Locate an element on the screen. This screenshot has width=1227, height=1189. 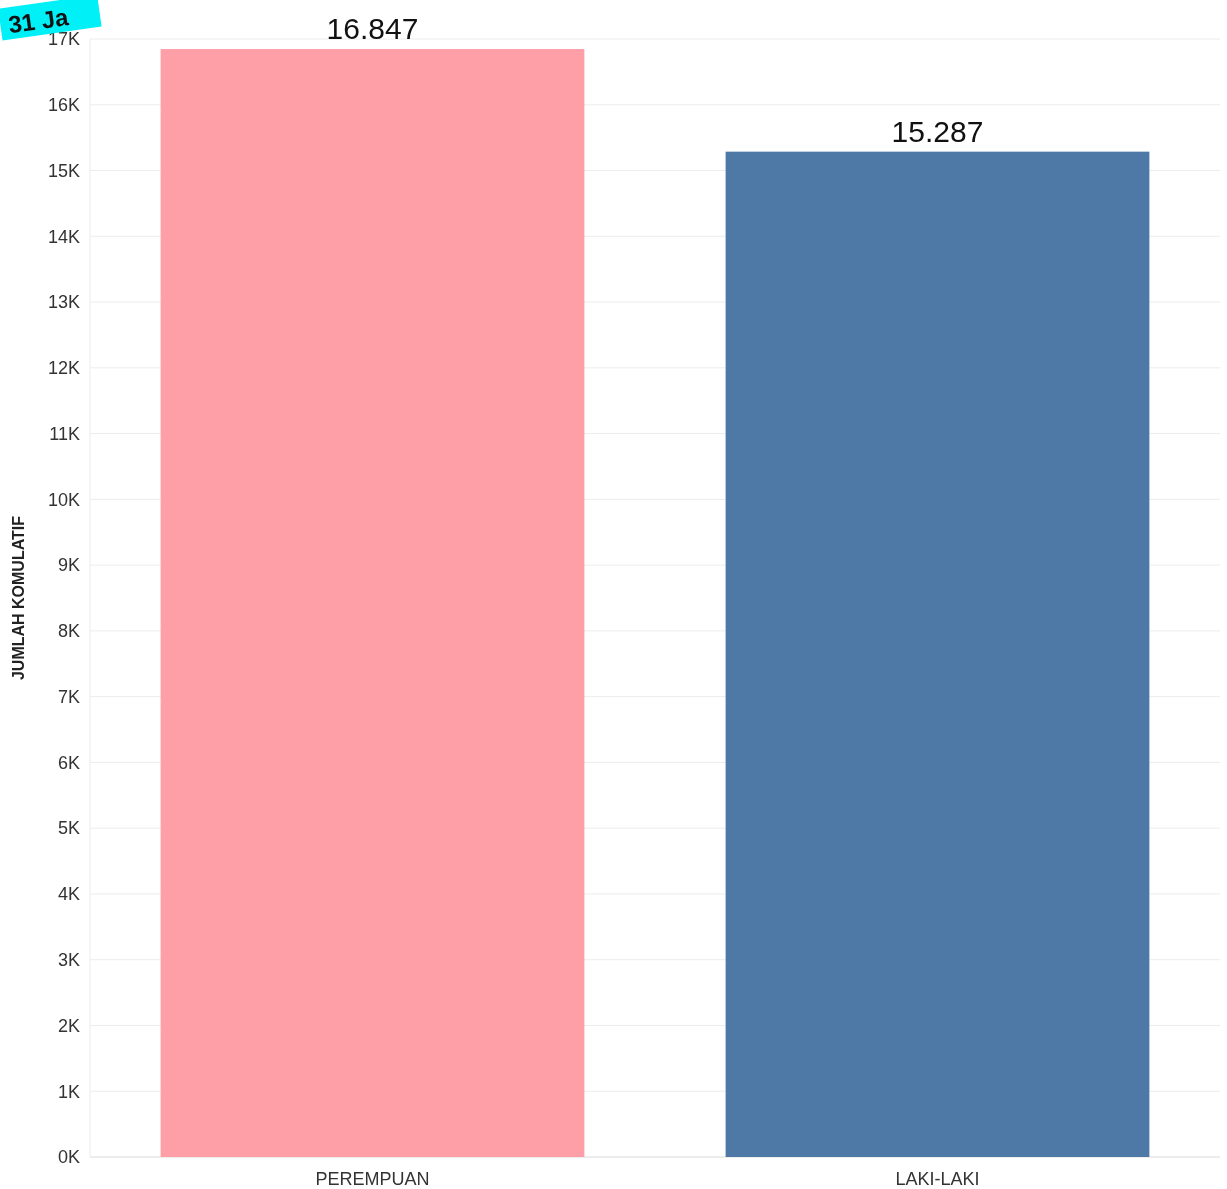
y-tick-label: 15K is located at coordinates (63, 170).